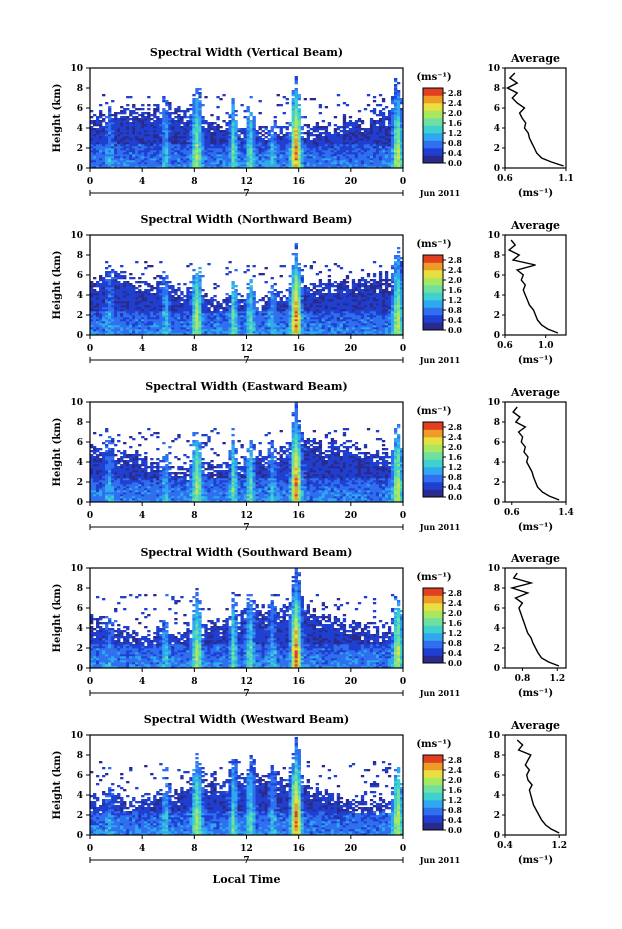 Image resolution: width=622 pixels, height=929 pixels. I want to click on profile-x-tick-label: 0.6, so click(505, 179).